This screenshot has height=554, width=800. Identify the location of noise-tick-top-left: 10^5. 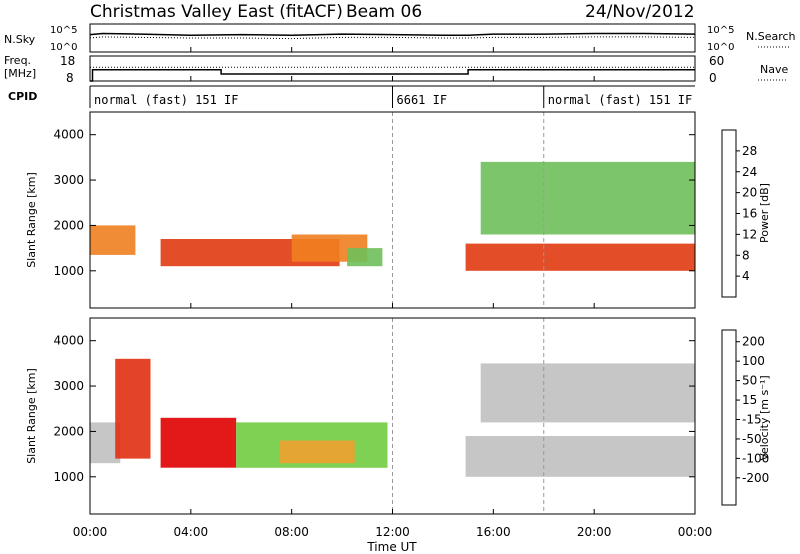
(63, 30).